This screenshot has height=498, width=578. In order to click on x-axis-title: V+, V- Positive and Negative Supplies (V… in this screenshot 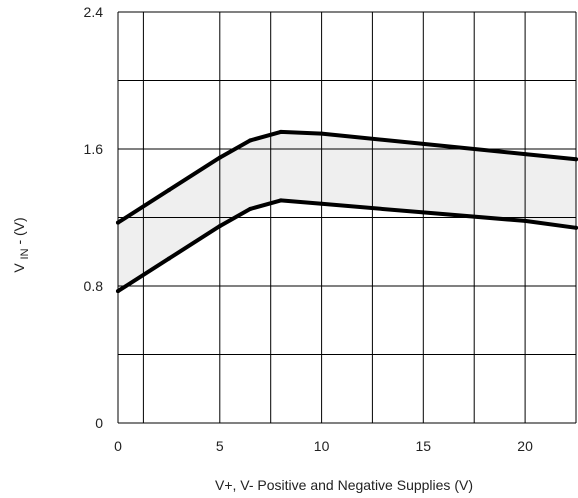, I will do `click(344, 485)`.